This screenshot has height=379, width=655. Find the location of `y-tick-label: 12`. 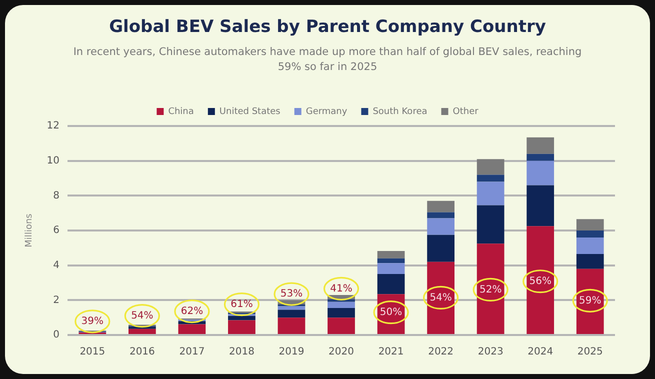

y-tick-label: 12 is located at coordinates (53, 126).